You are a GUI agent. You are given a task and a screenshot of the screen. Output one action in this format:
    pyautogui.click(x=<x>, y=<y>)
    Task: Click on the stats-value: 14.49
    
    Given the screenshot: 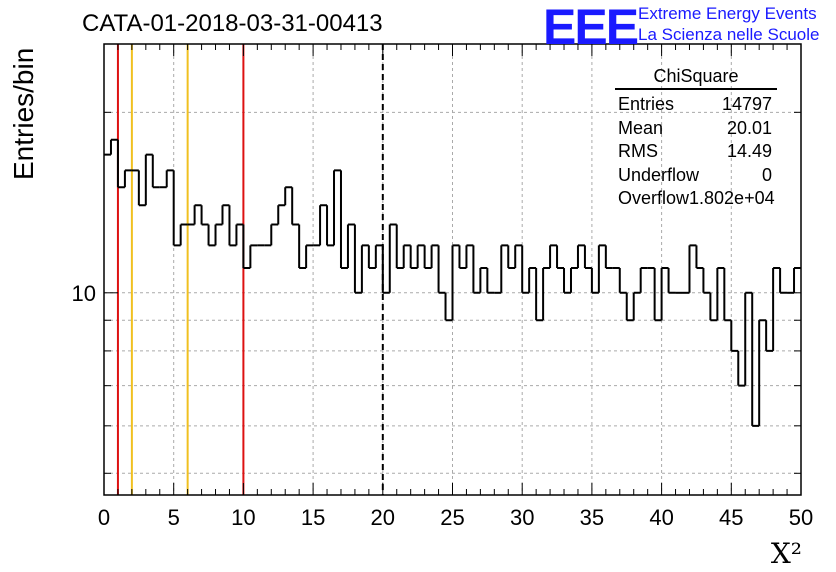 What is the action you would take?
    pyautogui.click(x=749, y=151)
    